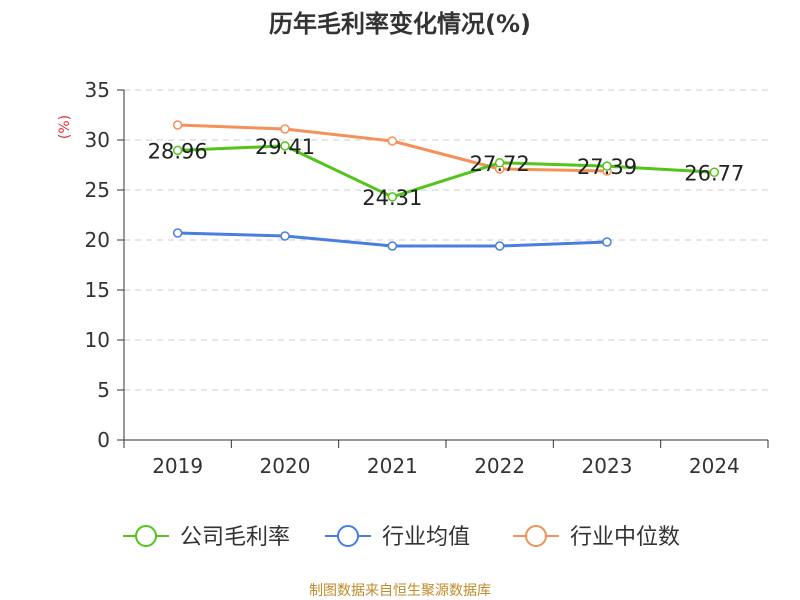  I want to click on y-tick-label: 25, so click(97, 190).